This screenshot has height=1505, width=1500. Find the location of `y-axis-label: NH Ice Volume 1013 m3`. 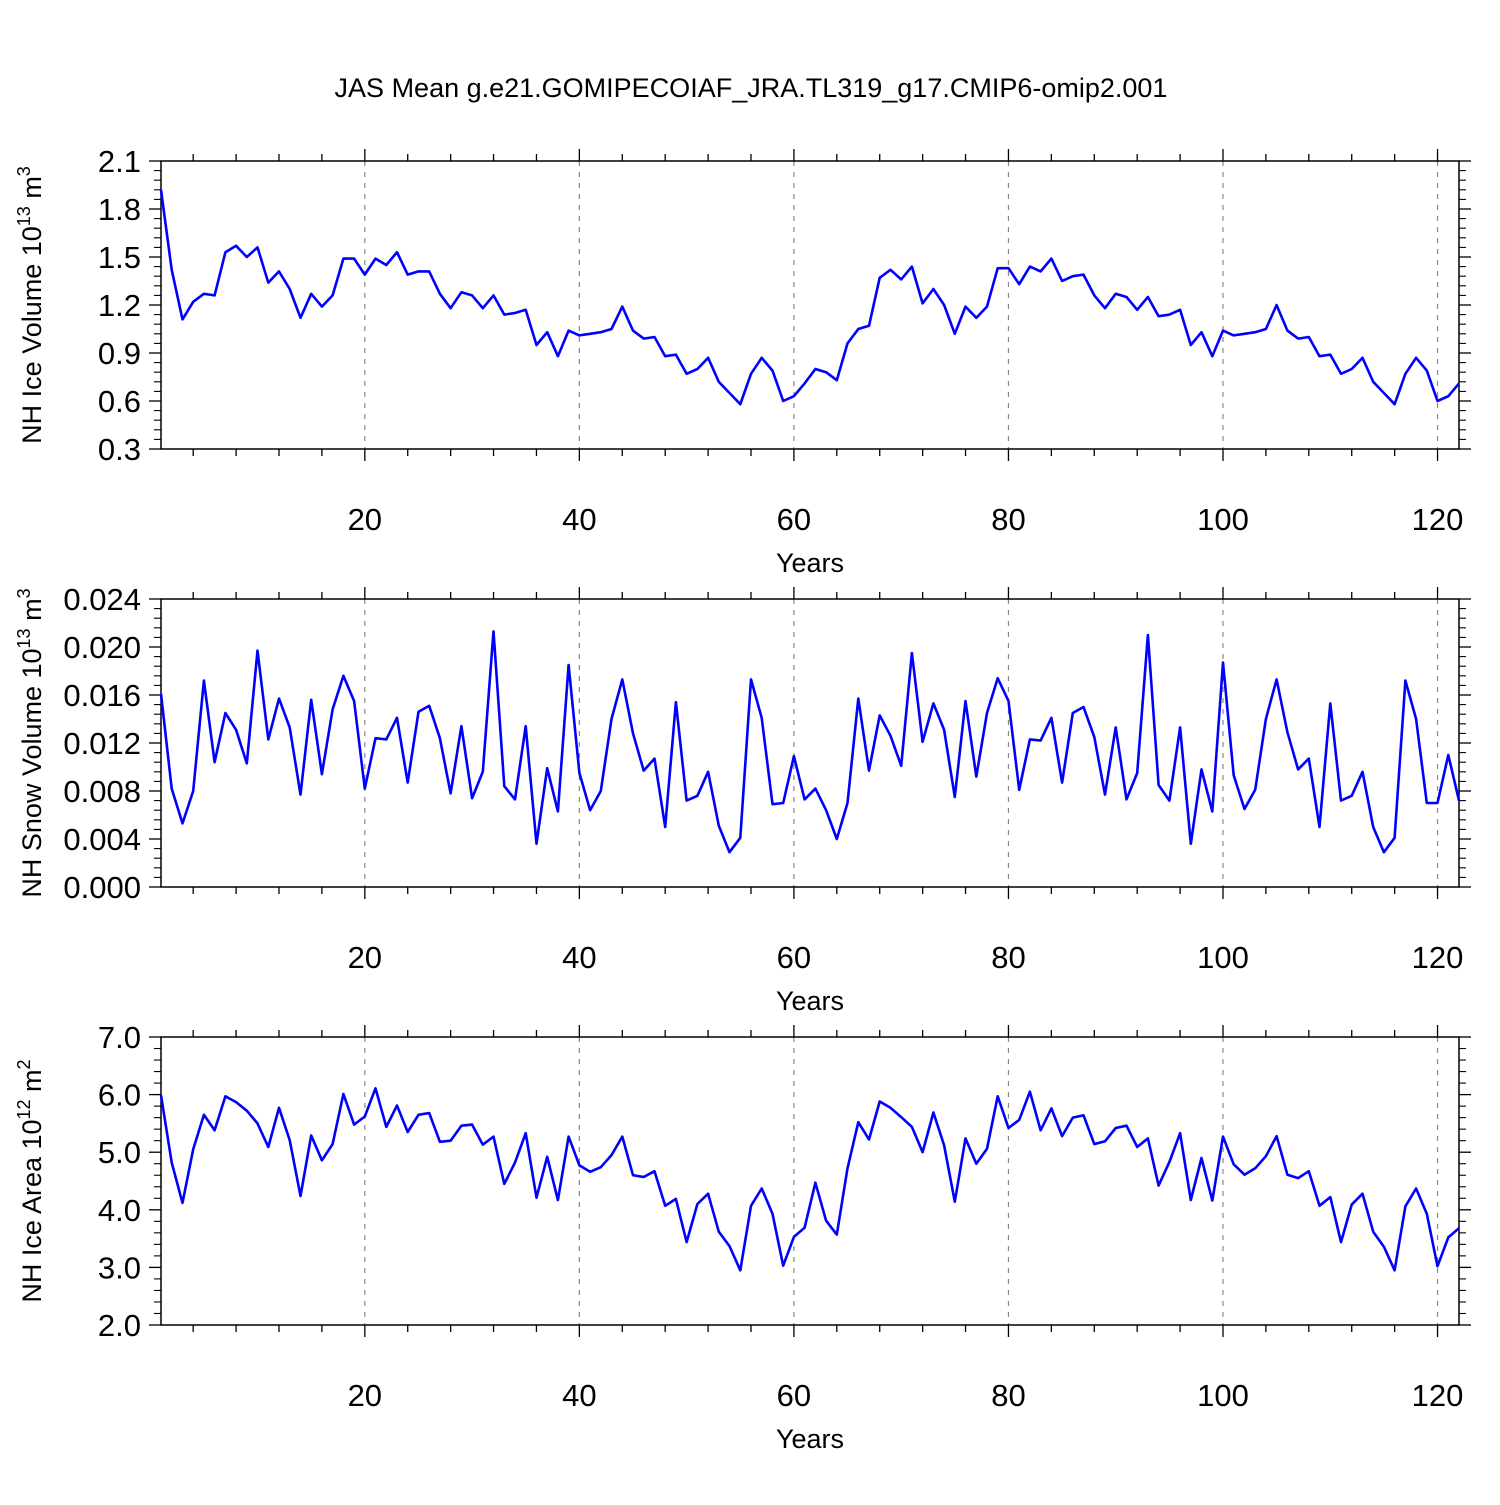

y-axis-label: NH Ice Volume 1013 m3 is located at coordinates (30, 305).